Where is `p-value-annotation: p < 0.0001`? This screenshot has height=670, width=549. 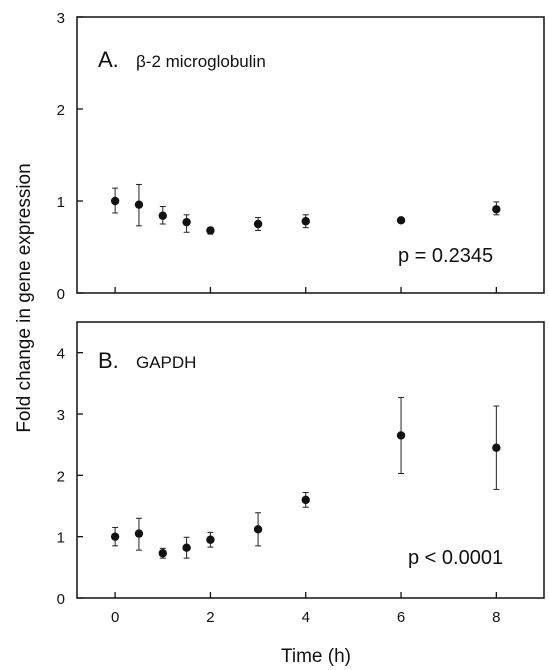
p-value-annotation: p < 0.0001 is located at coordinates (455, 558).